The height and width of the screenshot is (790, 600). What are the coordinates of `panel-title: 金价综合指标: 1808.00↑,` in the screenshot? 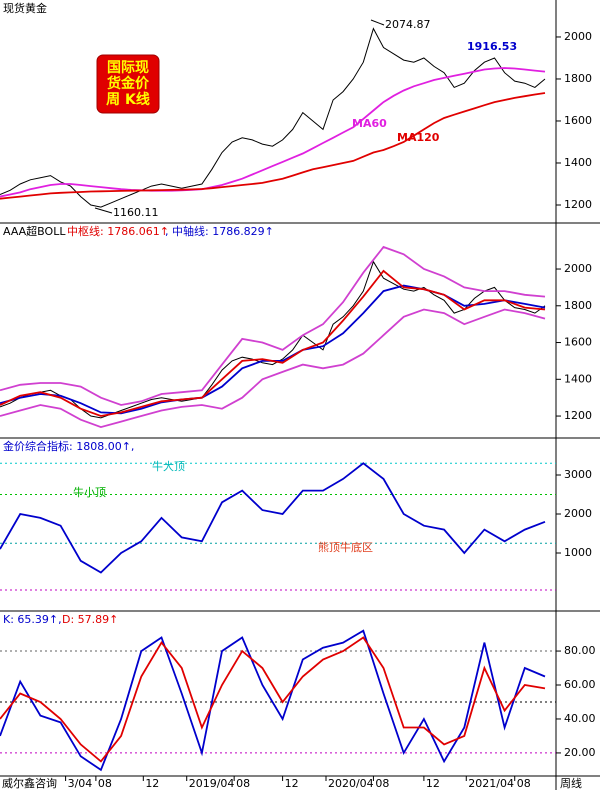 It's located at (68, 446).